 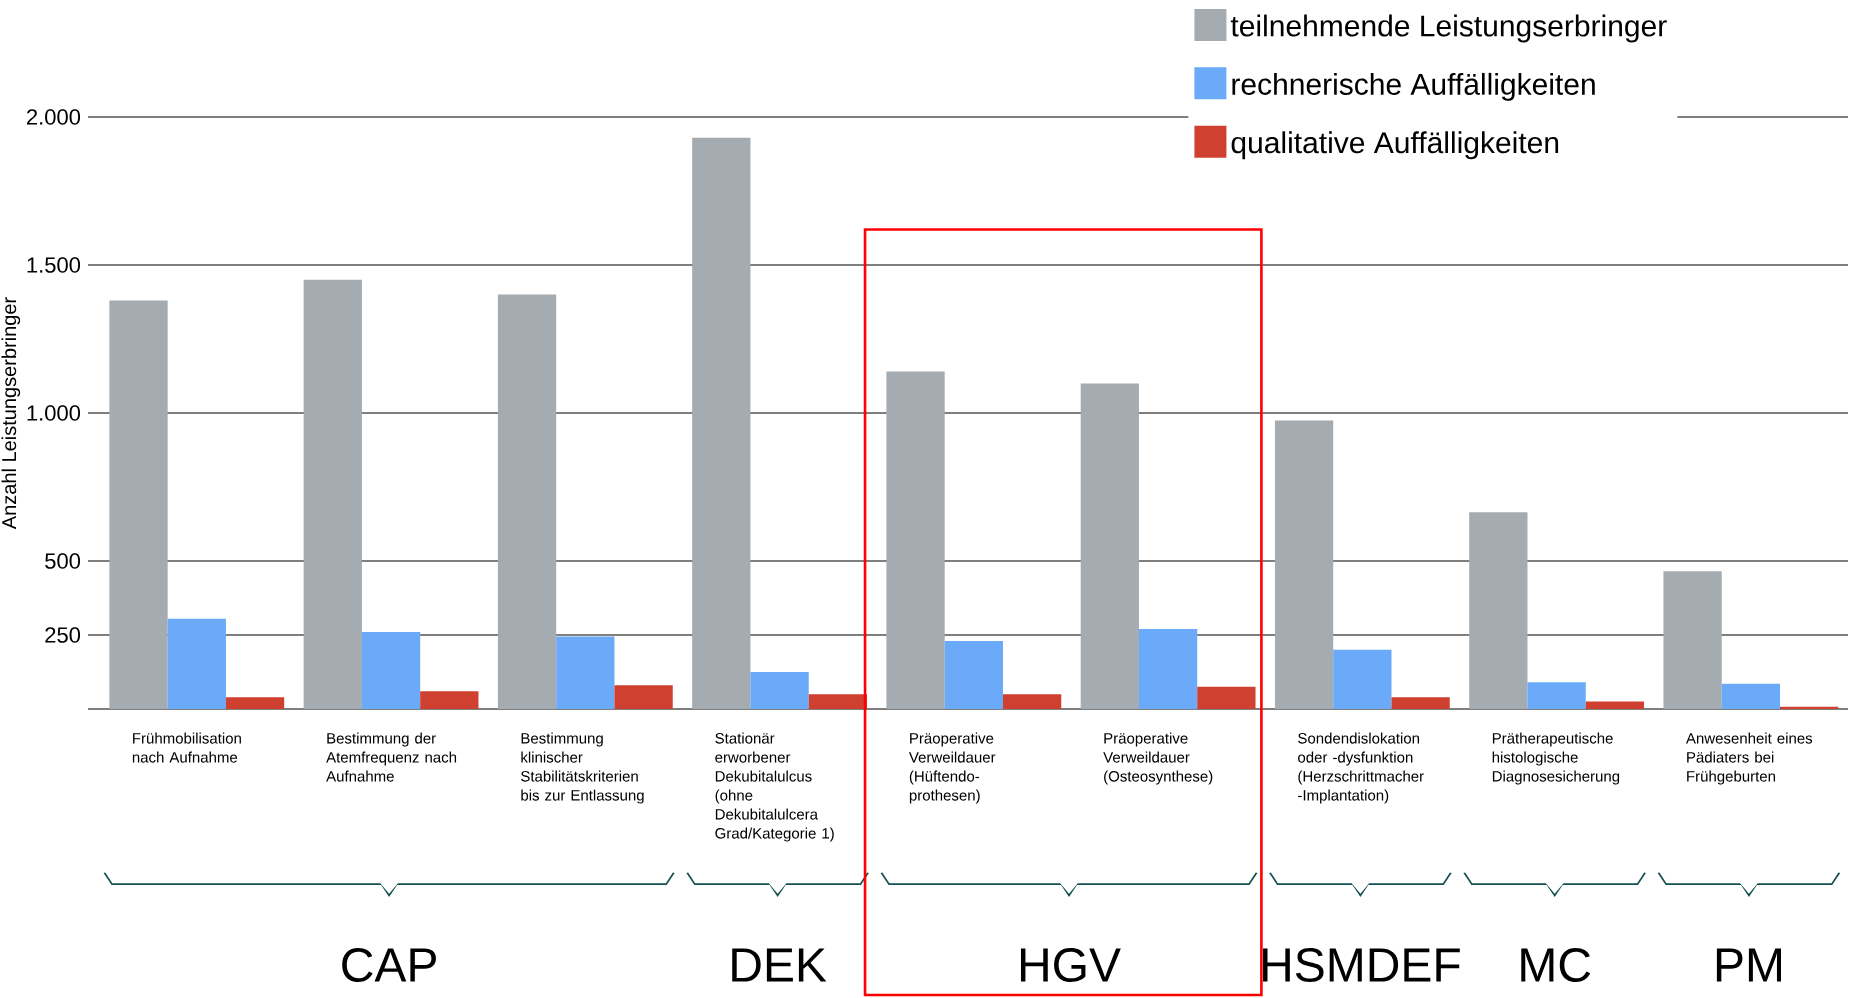 I want to click on y-tick-label: 1.500, so click(x=54, y=265).